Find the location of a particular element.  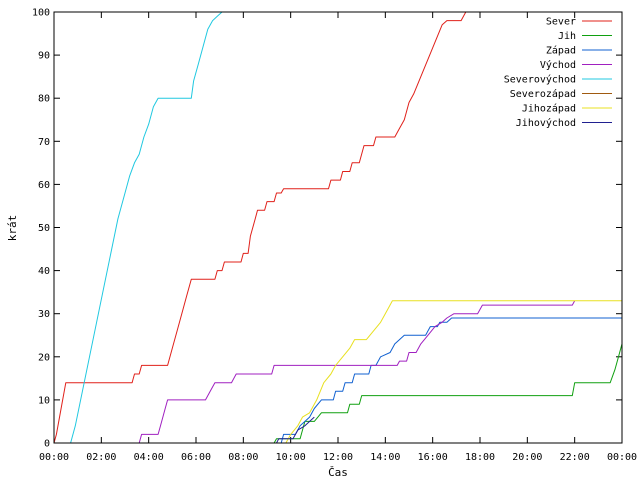

legend-label: Severozápad is located at coordinates (543, 94).